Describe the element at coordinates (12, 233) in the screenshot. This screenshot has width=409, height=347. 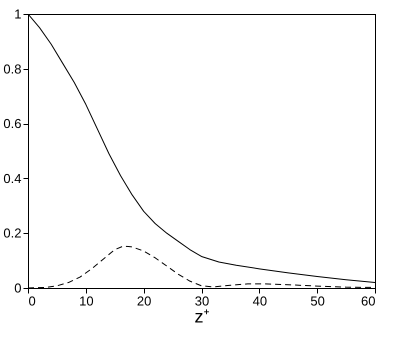
I see `y-tick-label: 0.2` at that location.